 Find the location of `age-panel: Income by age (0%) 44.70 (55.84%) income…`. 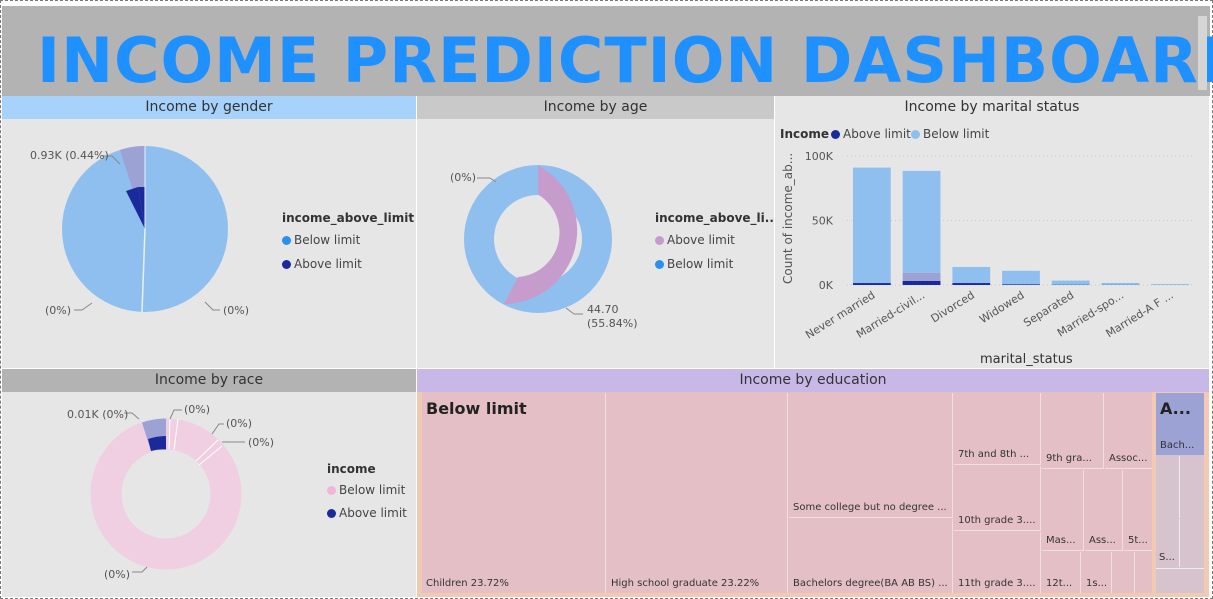

age-panel: Income by age (0%) 44.70 (55.84%) income… is located at coordinates (595, 232).